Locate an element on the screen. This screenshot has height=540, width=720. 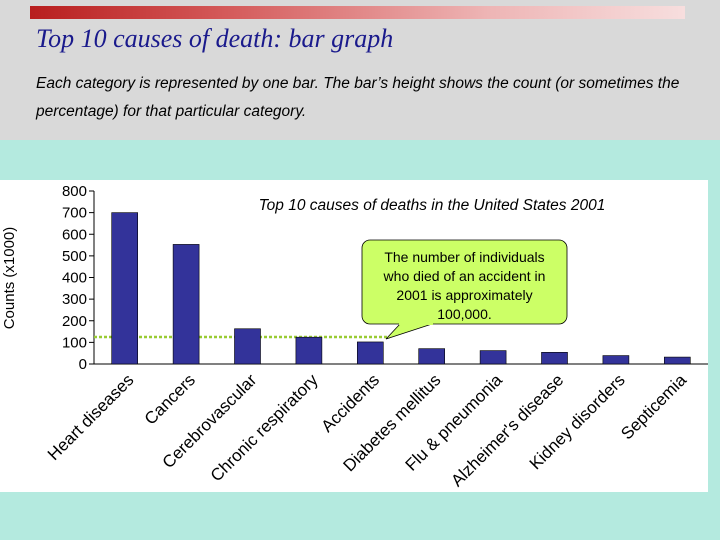
callout-pointer is located at coordinates (409, 331).